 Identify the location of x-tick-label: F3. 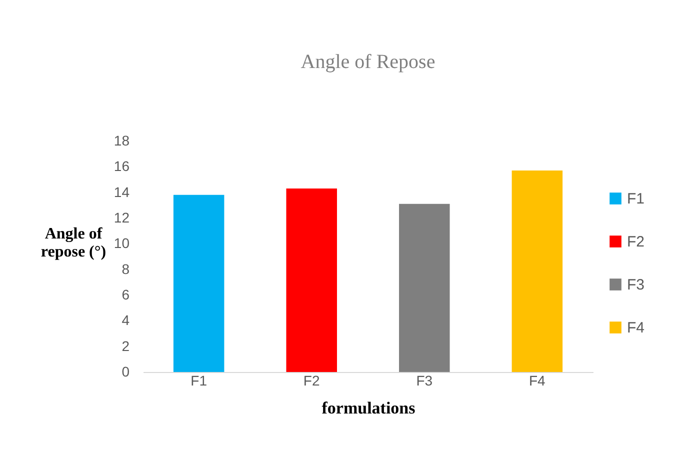
(424, 380).